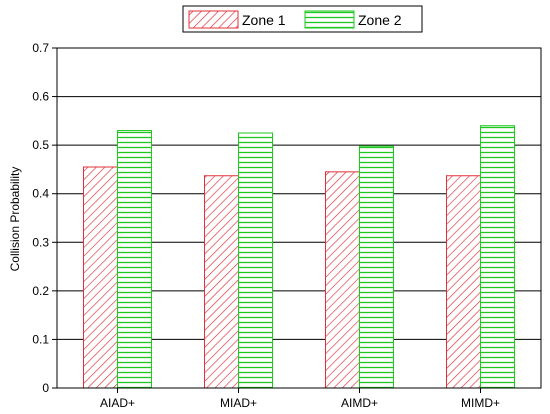 The width and height of the screenshot is (550, 414). I want to click on bar-zone-1-aiad, so click(100, 277).